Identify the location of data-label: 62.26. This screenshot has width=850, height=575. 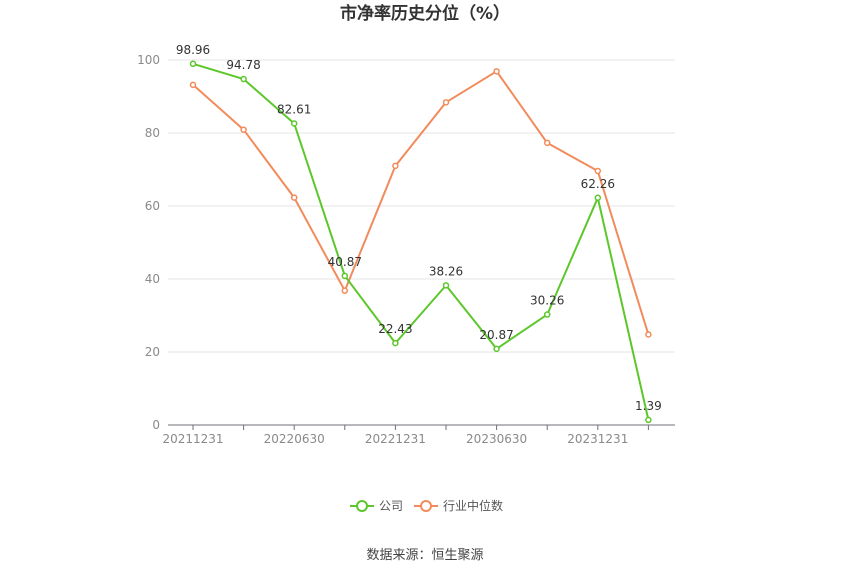
(598, 184).